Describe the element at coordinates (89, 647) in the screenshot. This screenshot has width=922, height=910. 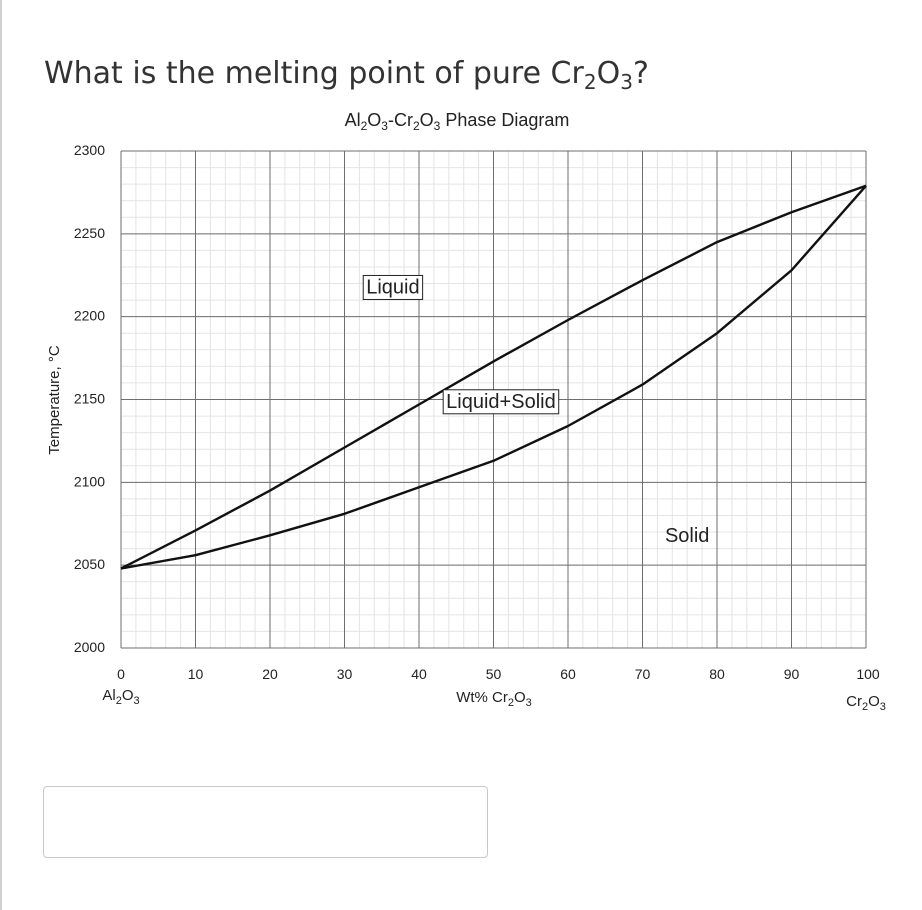
I see `y-tick-label: 2000` at that location.